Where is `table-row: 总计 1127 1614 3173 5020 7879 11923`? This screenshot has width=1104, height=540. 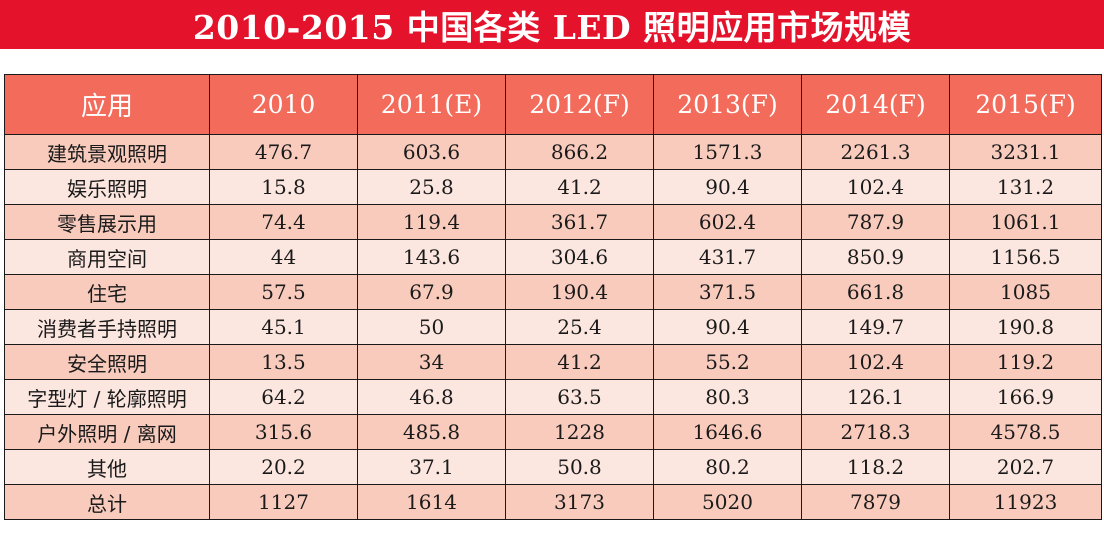 table-row: 总计 1127 1614 3173 5020 7879 11923 is located at coordinates (553, 502).